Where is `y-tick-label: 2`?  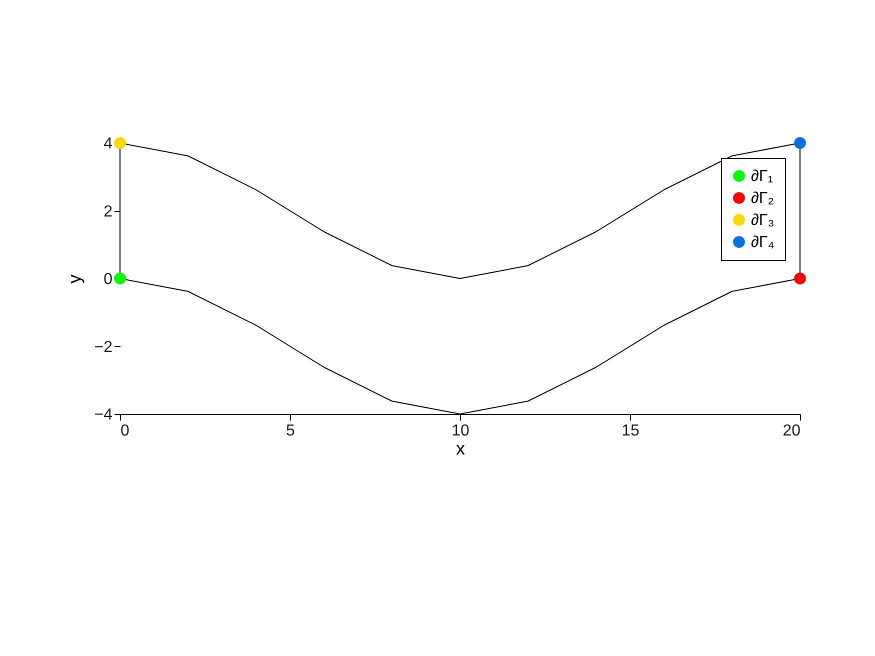
y-tick-label: 2 is located at coordinates (108, 211).